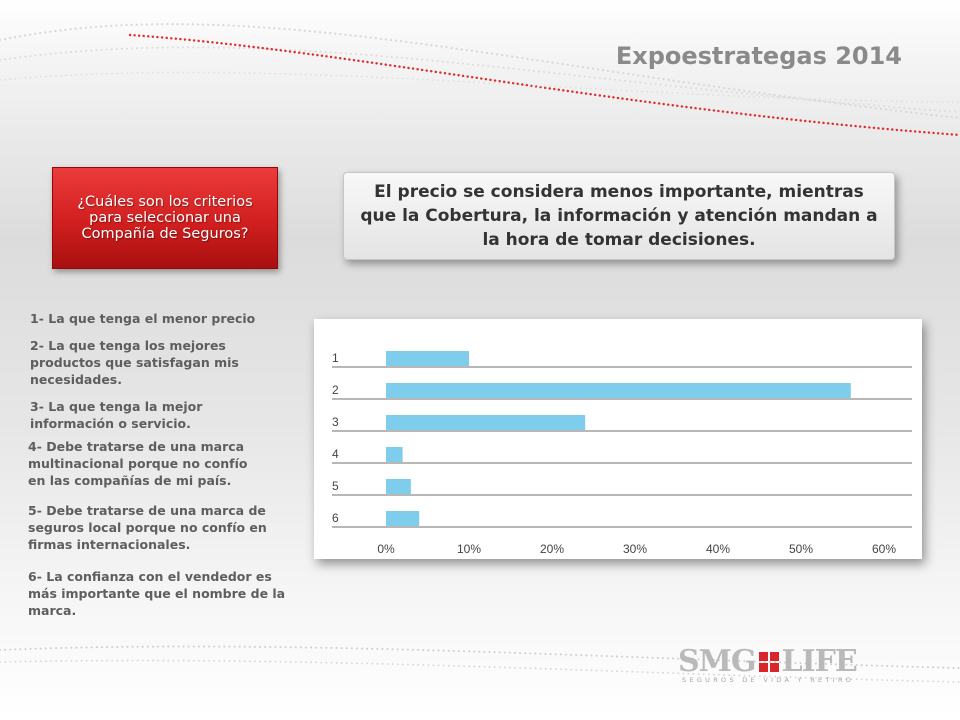  What do you see at coordinates (335, 390) in the screenshot?
I see `category-label: 2` at bounding box center [335, 390].